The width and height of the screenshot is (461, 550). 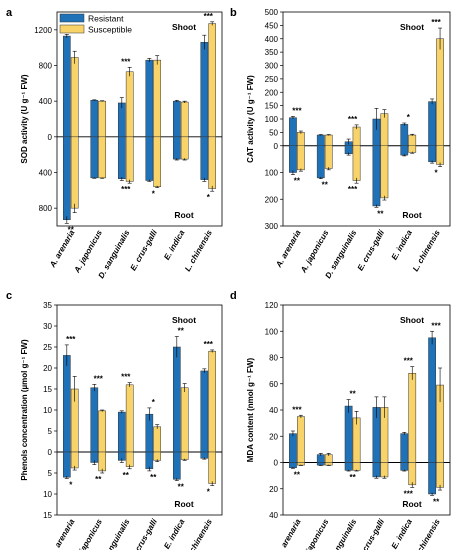 I want to click on y-tick-label: 150, so click(x=272, y=106).